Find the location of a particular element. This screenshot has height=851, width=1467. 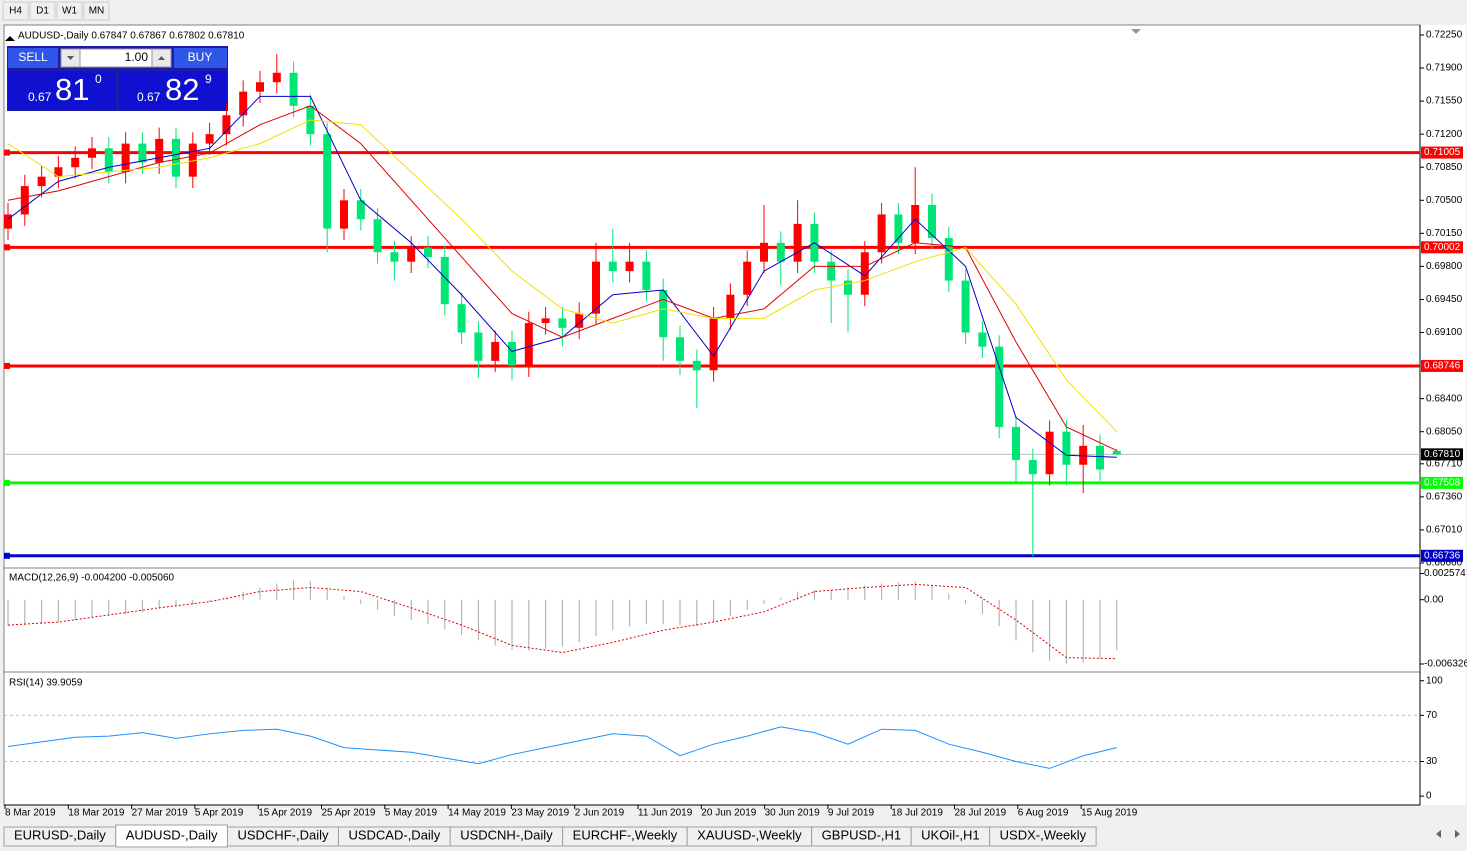

current-price-label: 0.67810 is located at coordinates (1442, 454).